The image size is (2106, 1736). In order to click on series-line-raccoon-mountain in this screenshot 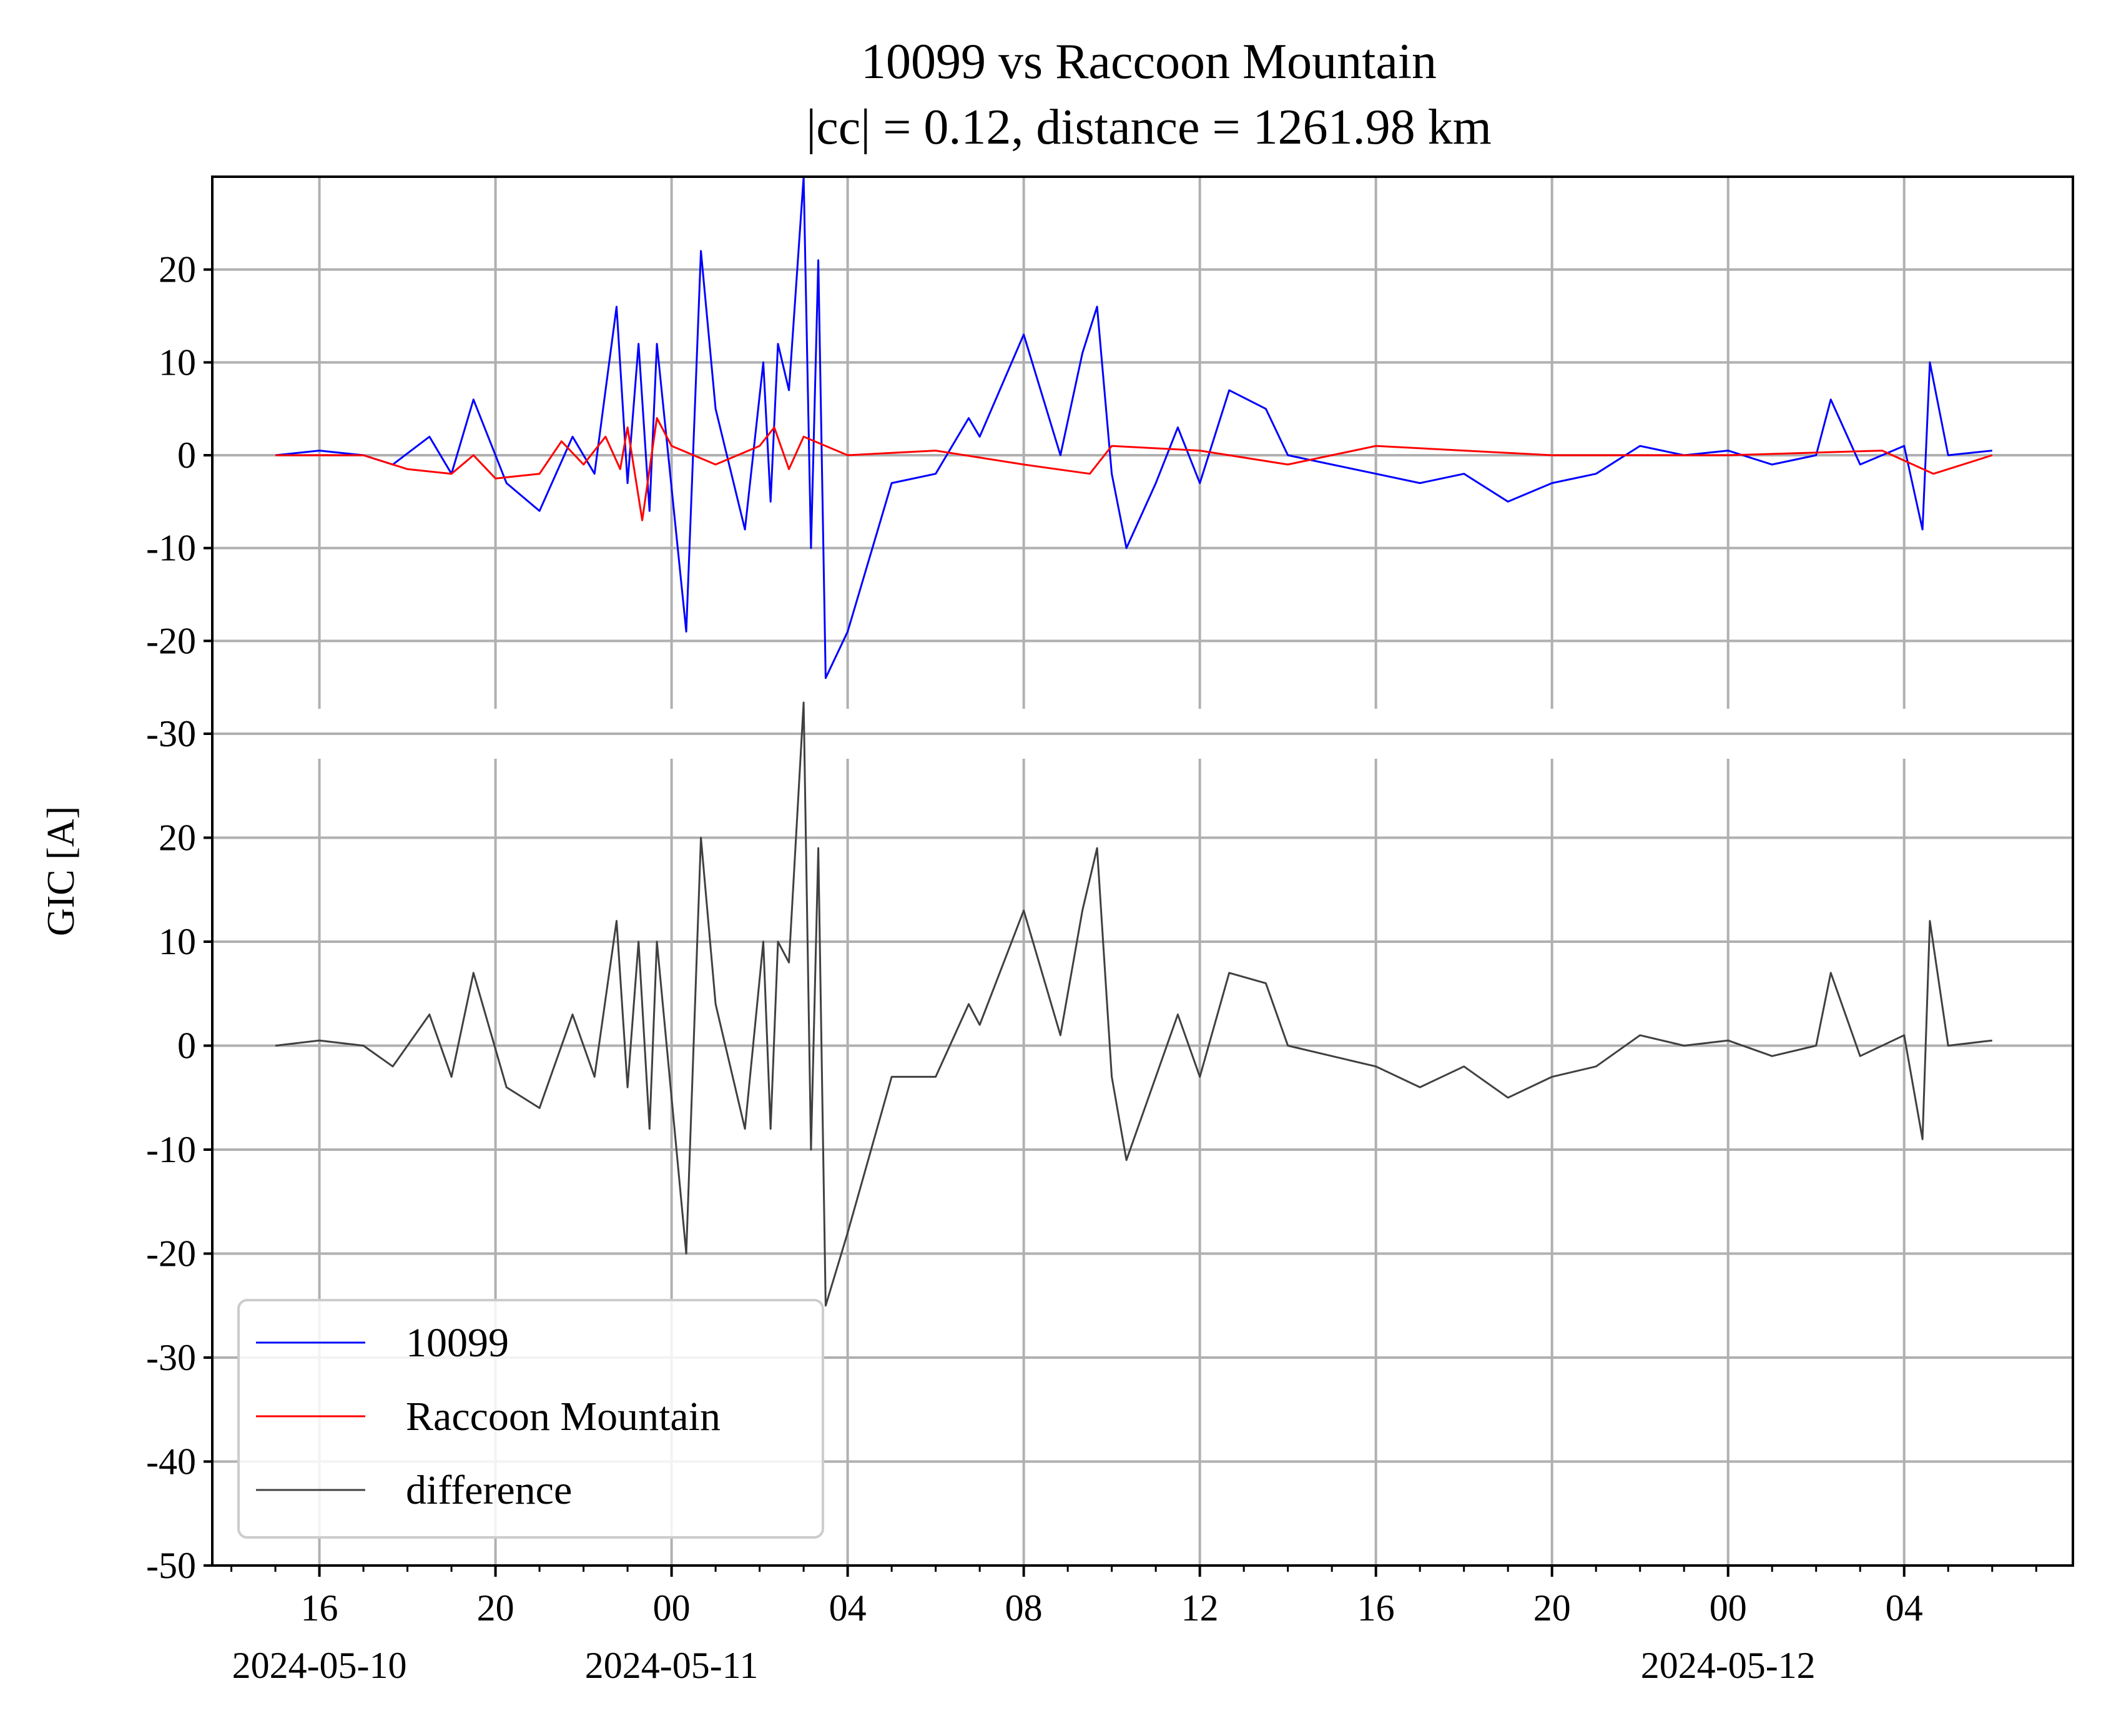, I will do `click(1134, 469)`.